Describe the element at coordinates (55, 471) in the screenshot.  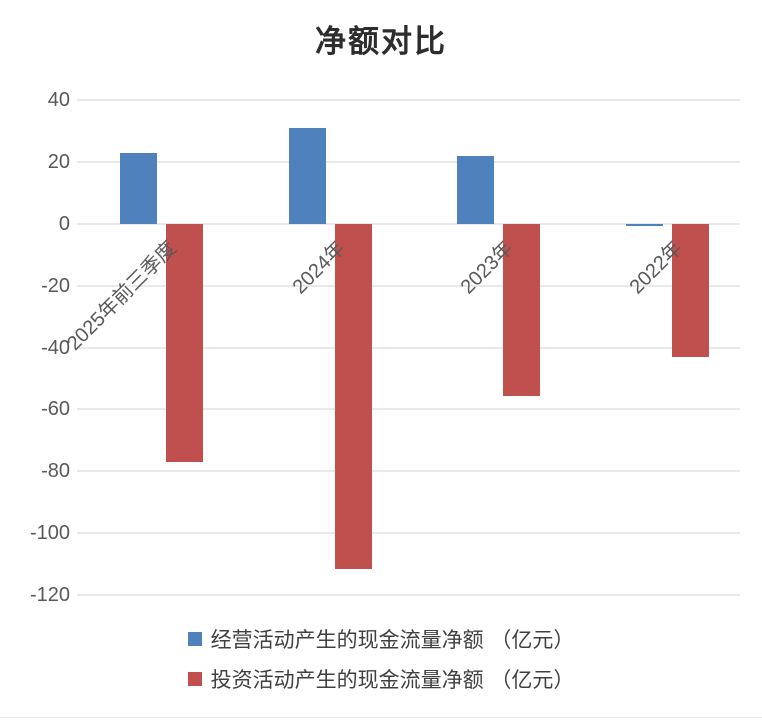
I see `y-axis-tick-label: -80` at that location.